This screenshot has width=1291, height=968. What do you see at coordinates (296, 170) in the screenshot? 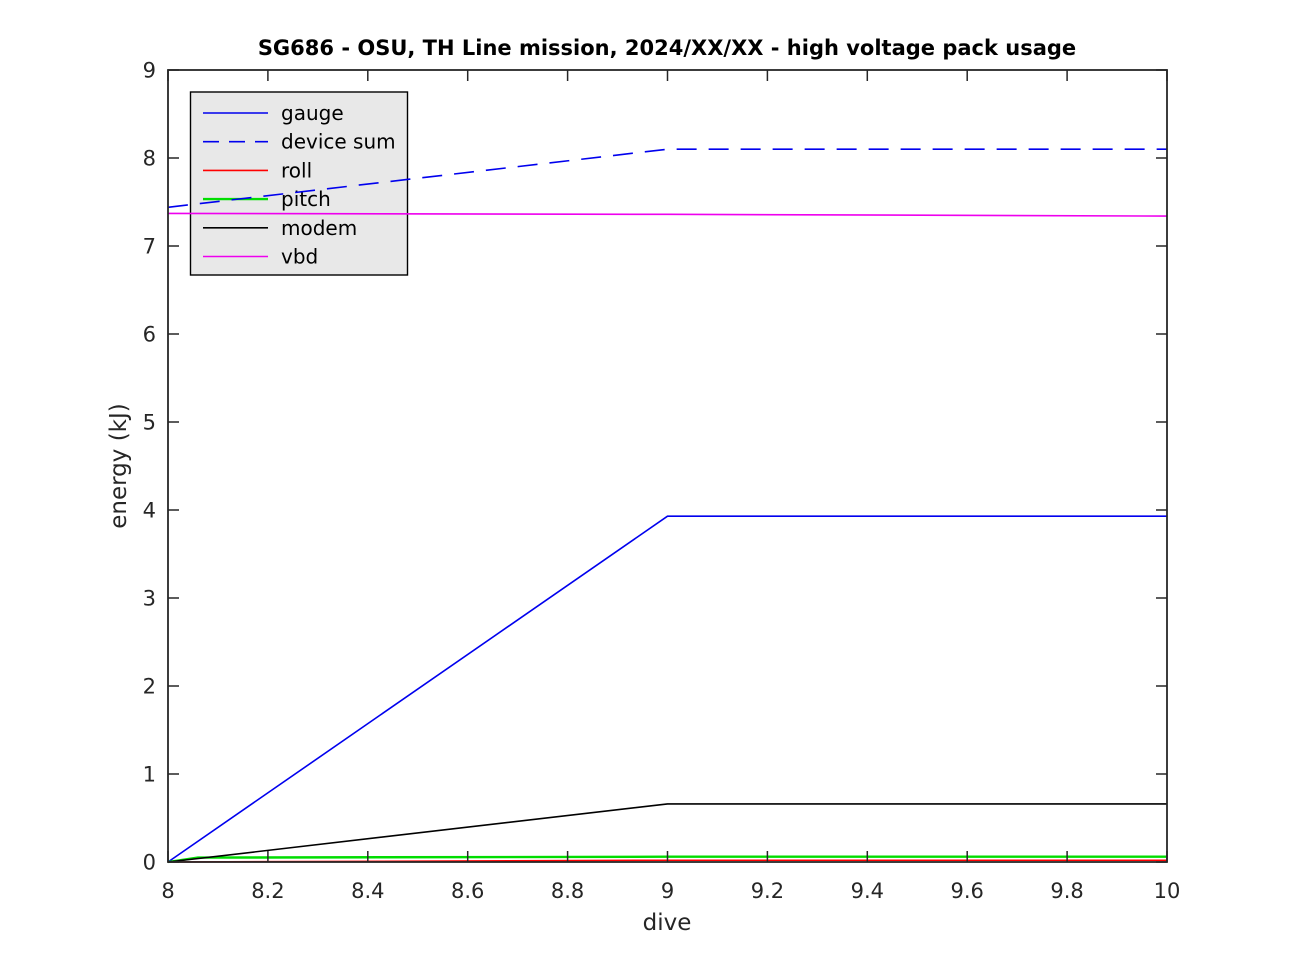
I see `legend-label-roll: roll` at bounding box center [296, 170].